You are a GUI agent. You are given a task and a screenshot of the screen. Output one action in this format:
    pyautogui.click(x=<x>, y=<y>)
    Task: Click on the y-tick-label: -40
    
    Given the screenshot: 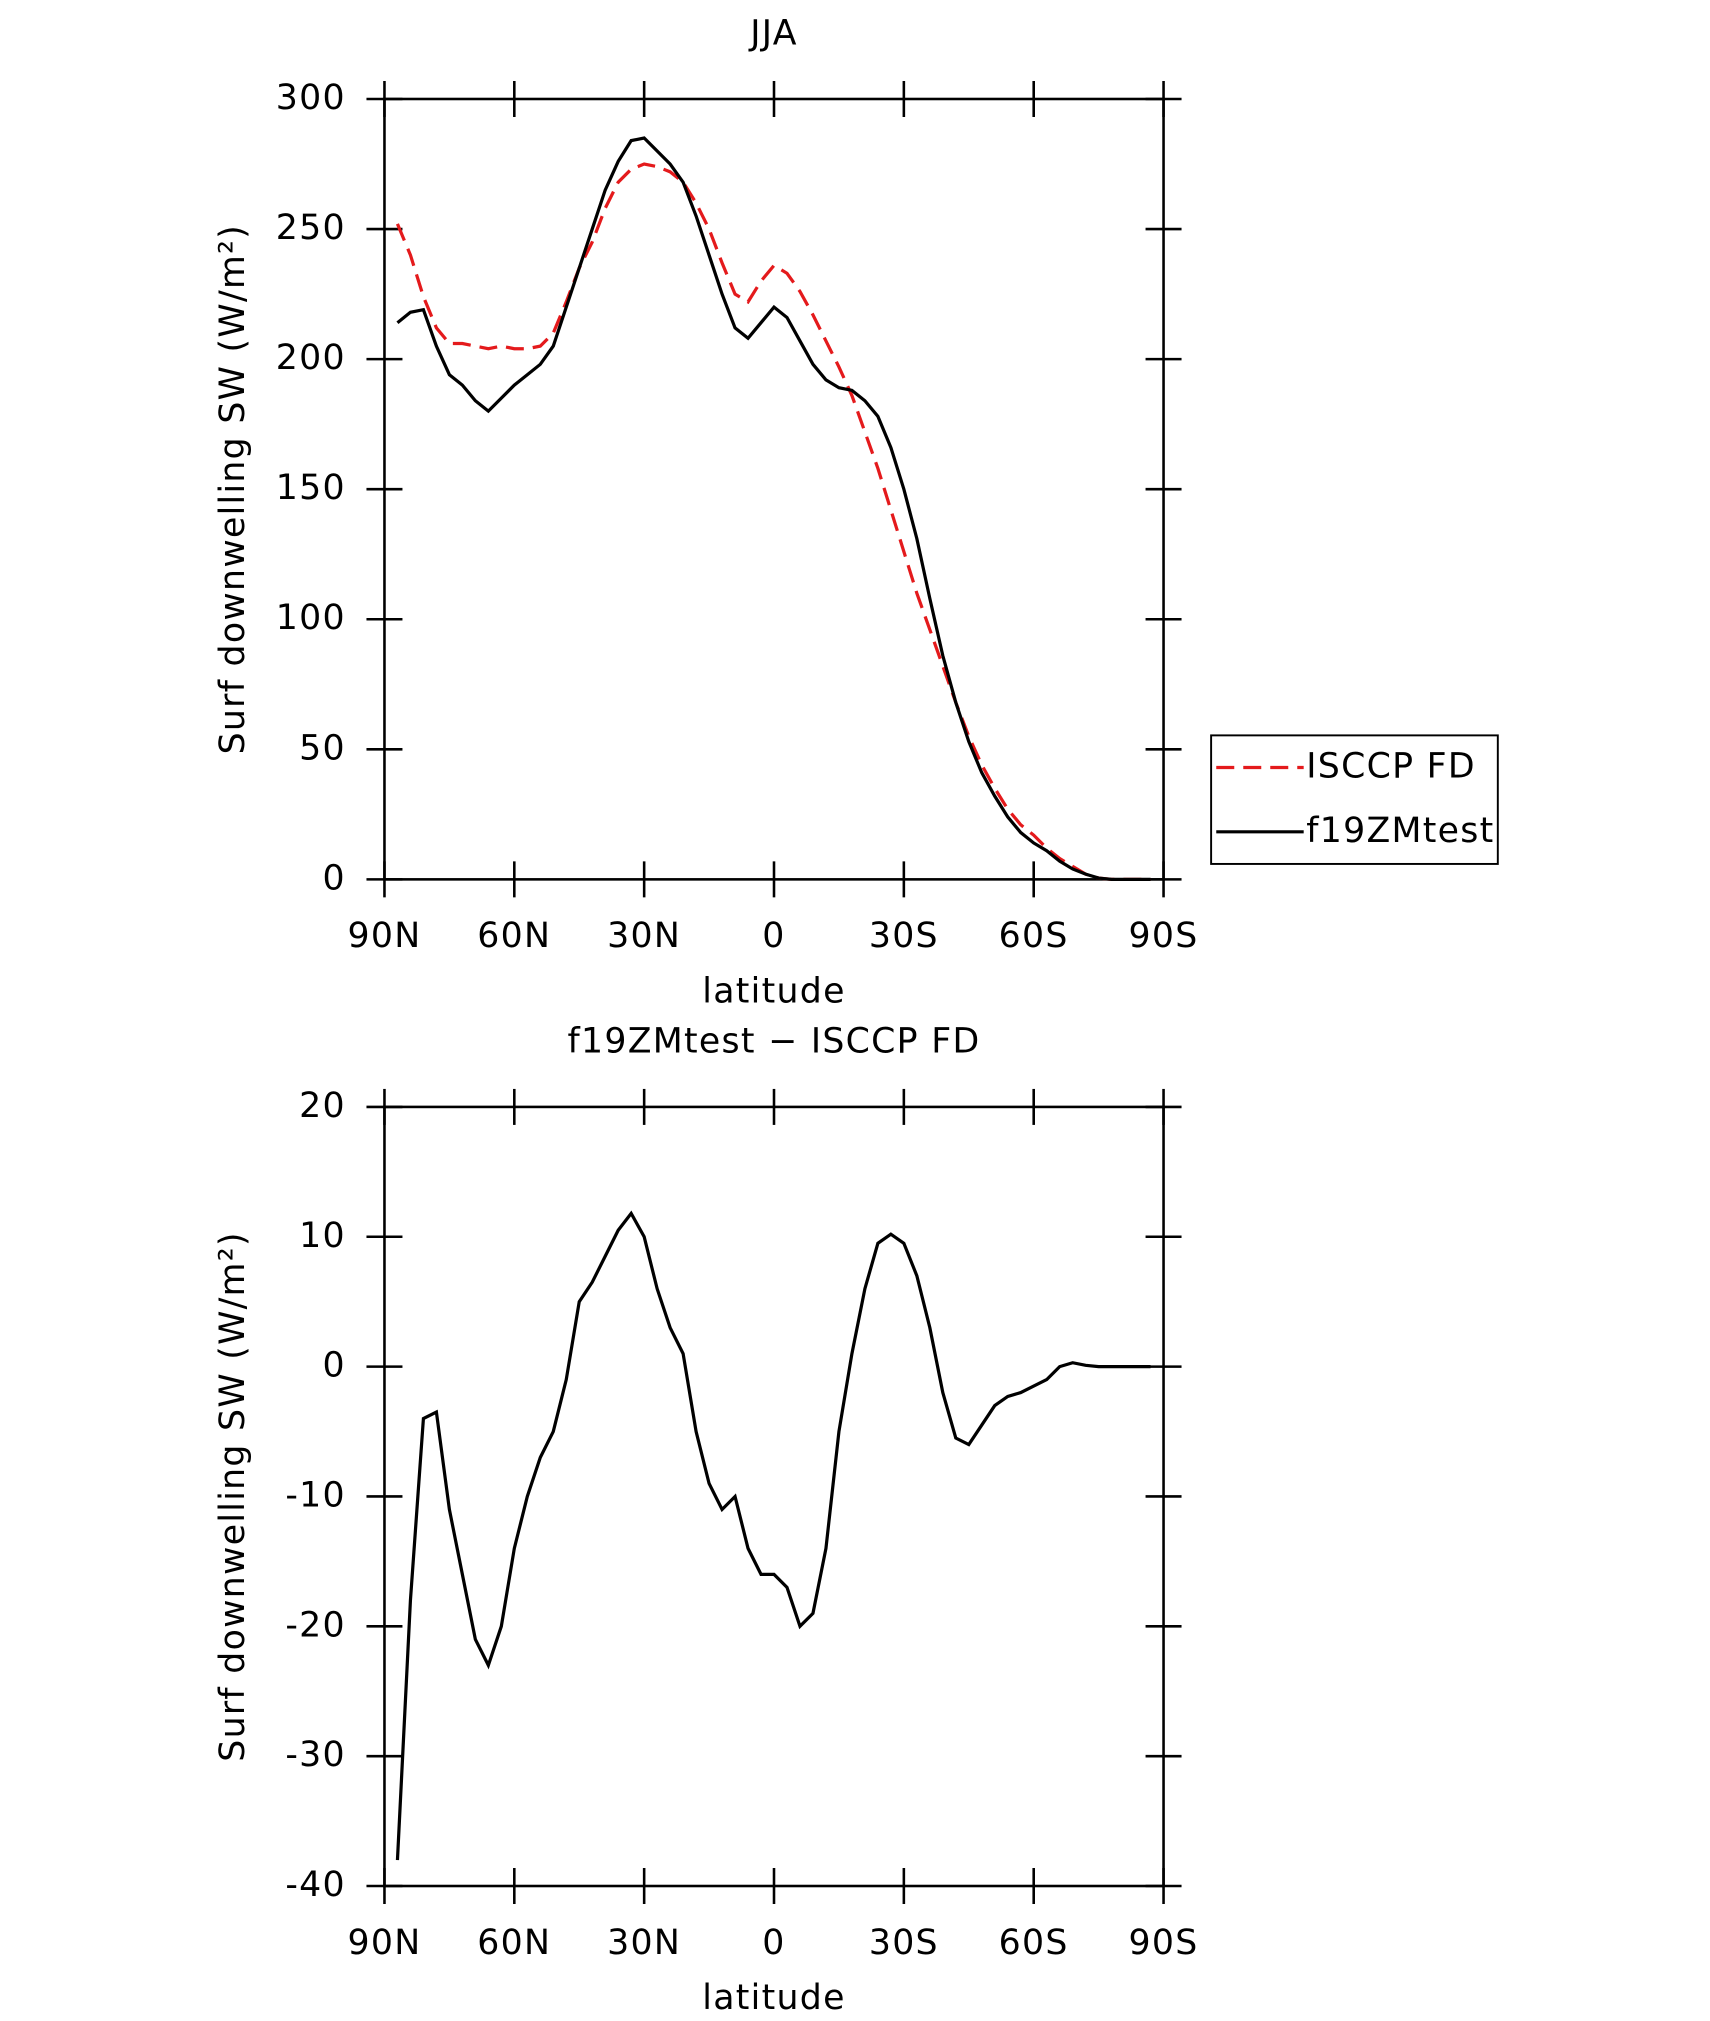 What is the action you would take?
    pyautogui.click(x=315, y=1885)
    